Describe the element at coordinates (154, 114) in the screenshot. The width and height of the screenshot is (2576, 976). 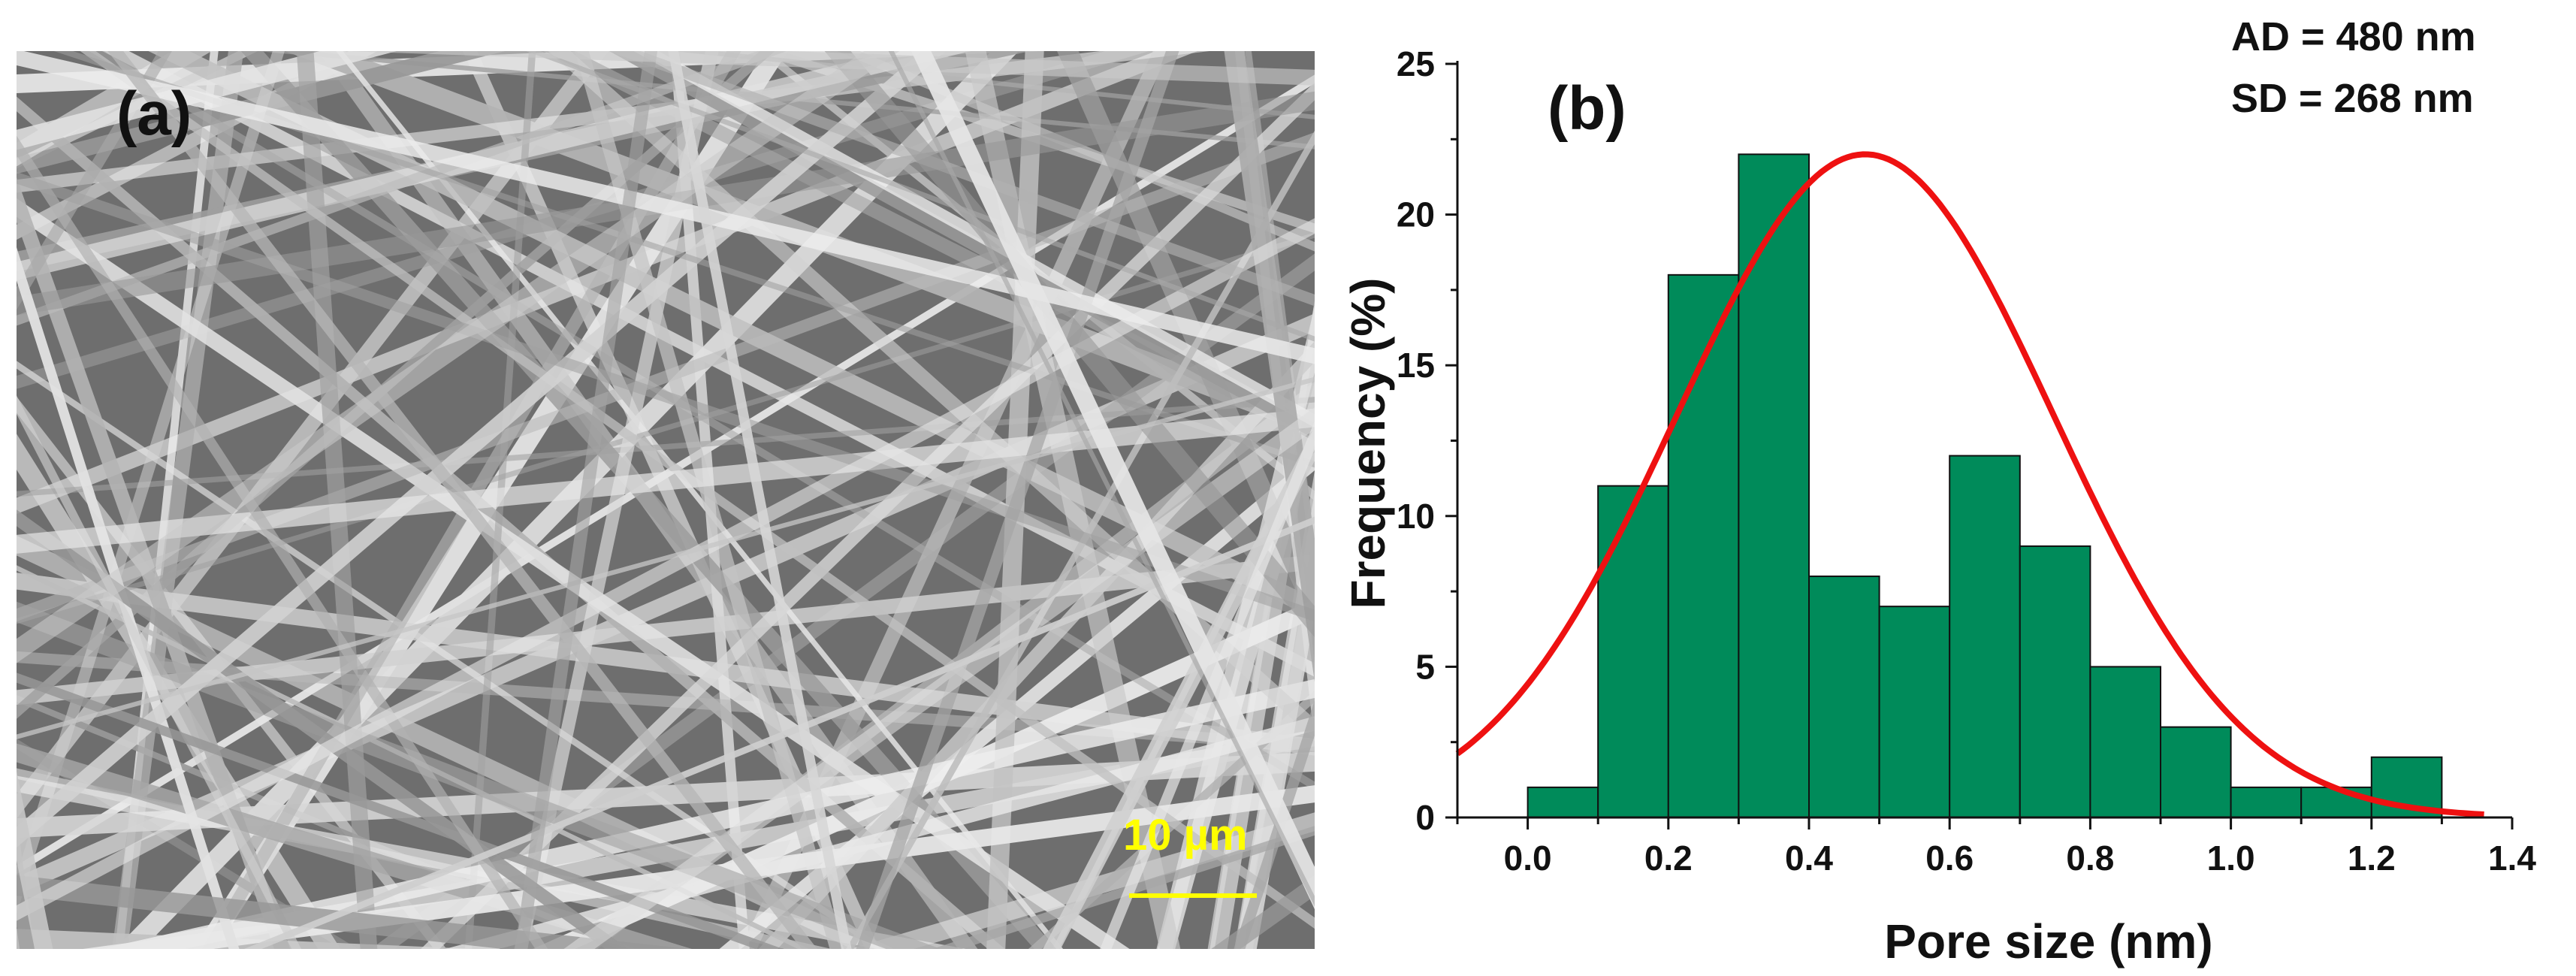
I see `panel-a-label: (a)` at that location.